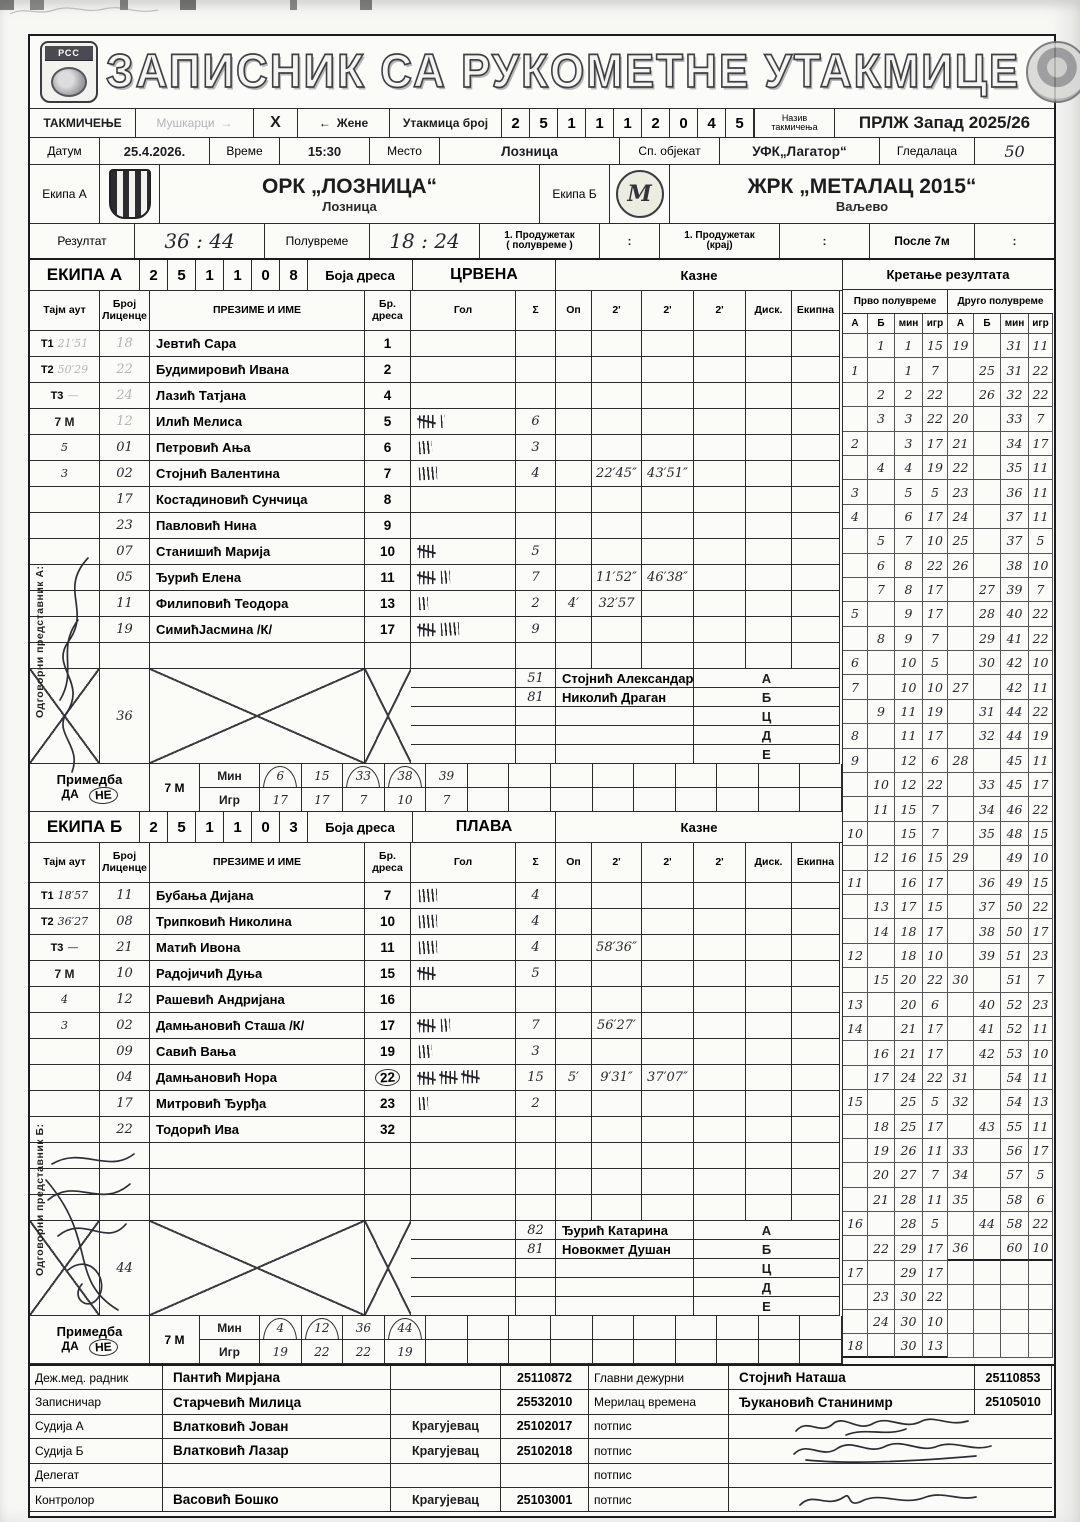 The image size is (1080, 1522). Describe the element at coordinates (65, 922) in the screenshot. I see `timeout-cell: Т2 36′27` at that location.